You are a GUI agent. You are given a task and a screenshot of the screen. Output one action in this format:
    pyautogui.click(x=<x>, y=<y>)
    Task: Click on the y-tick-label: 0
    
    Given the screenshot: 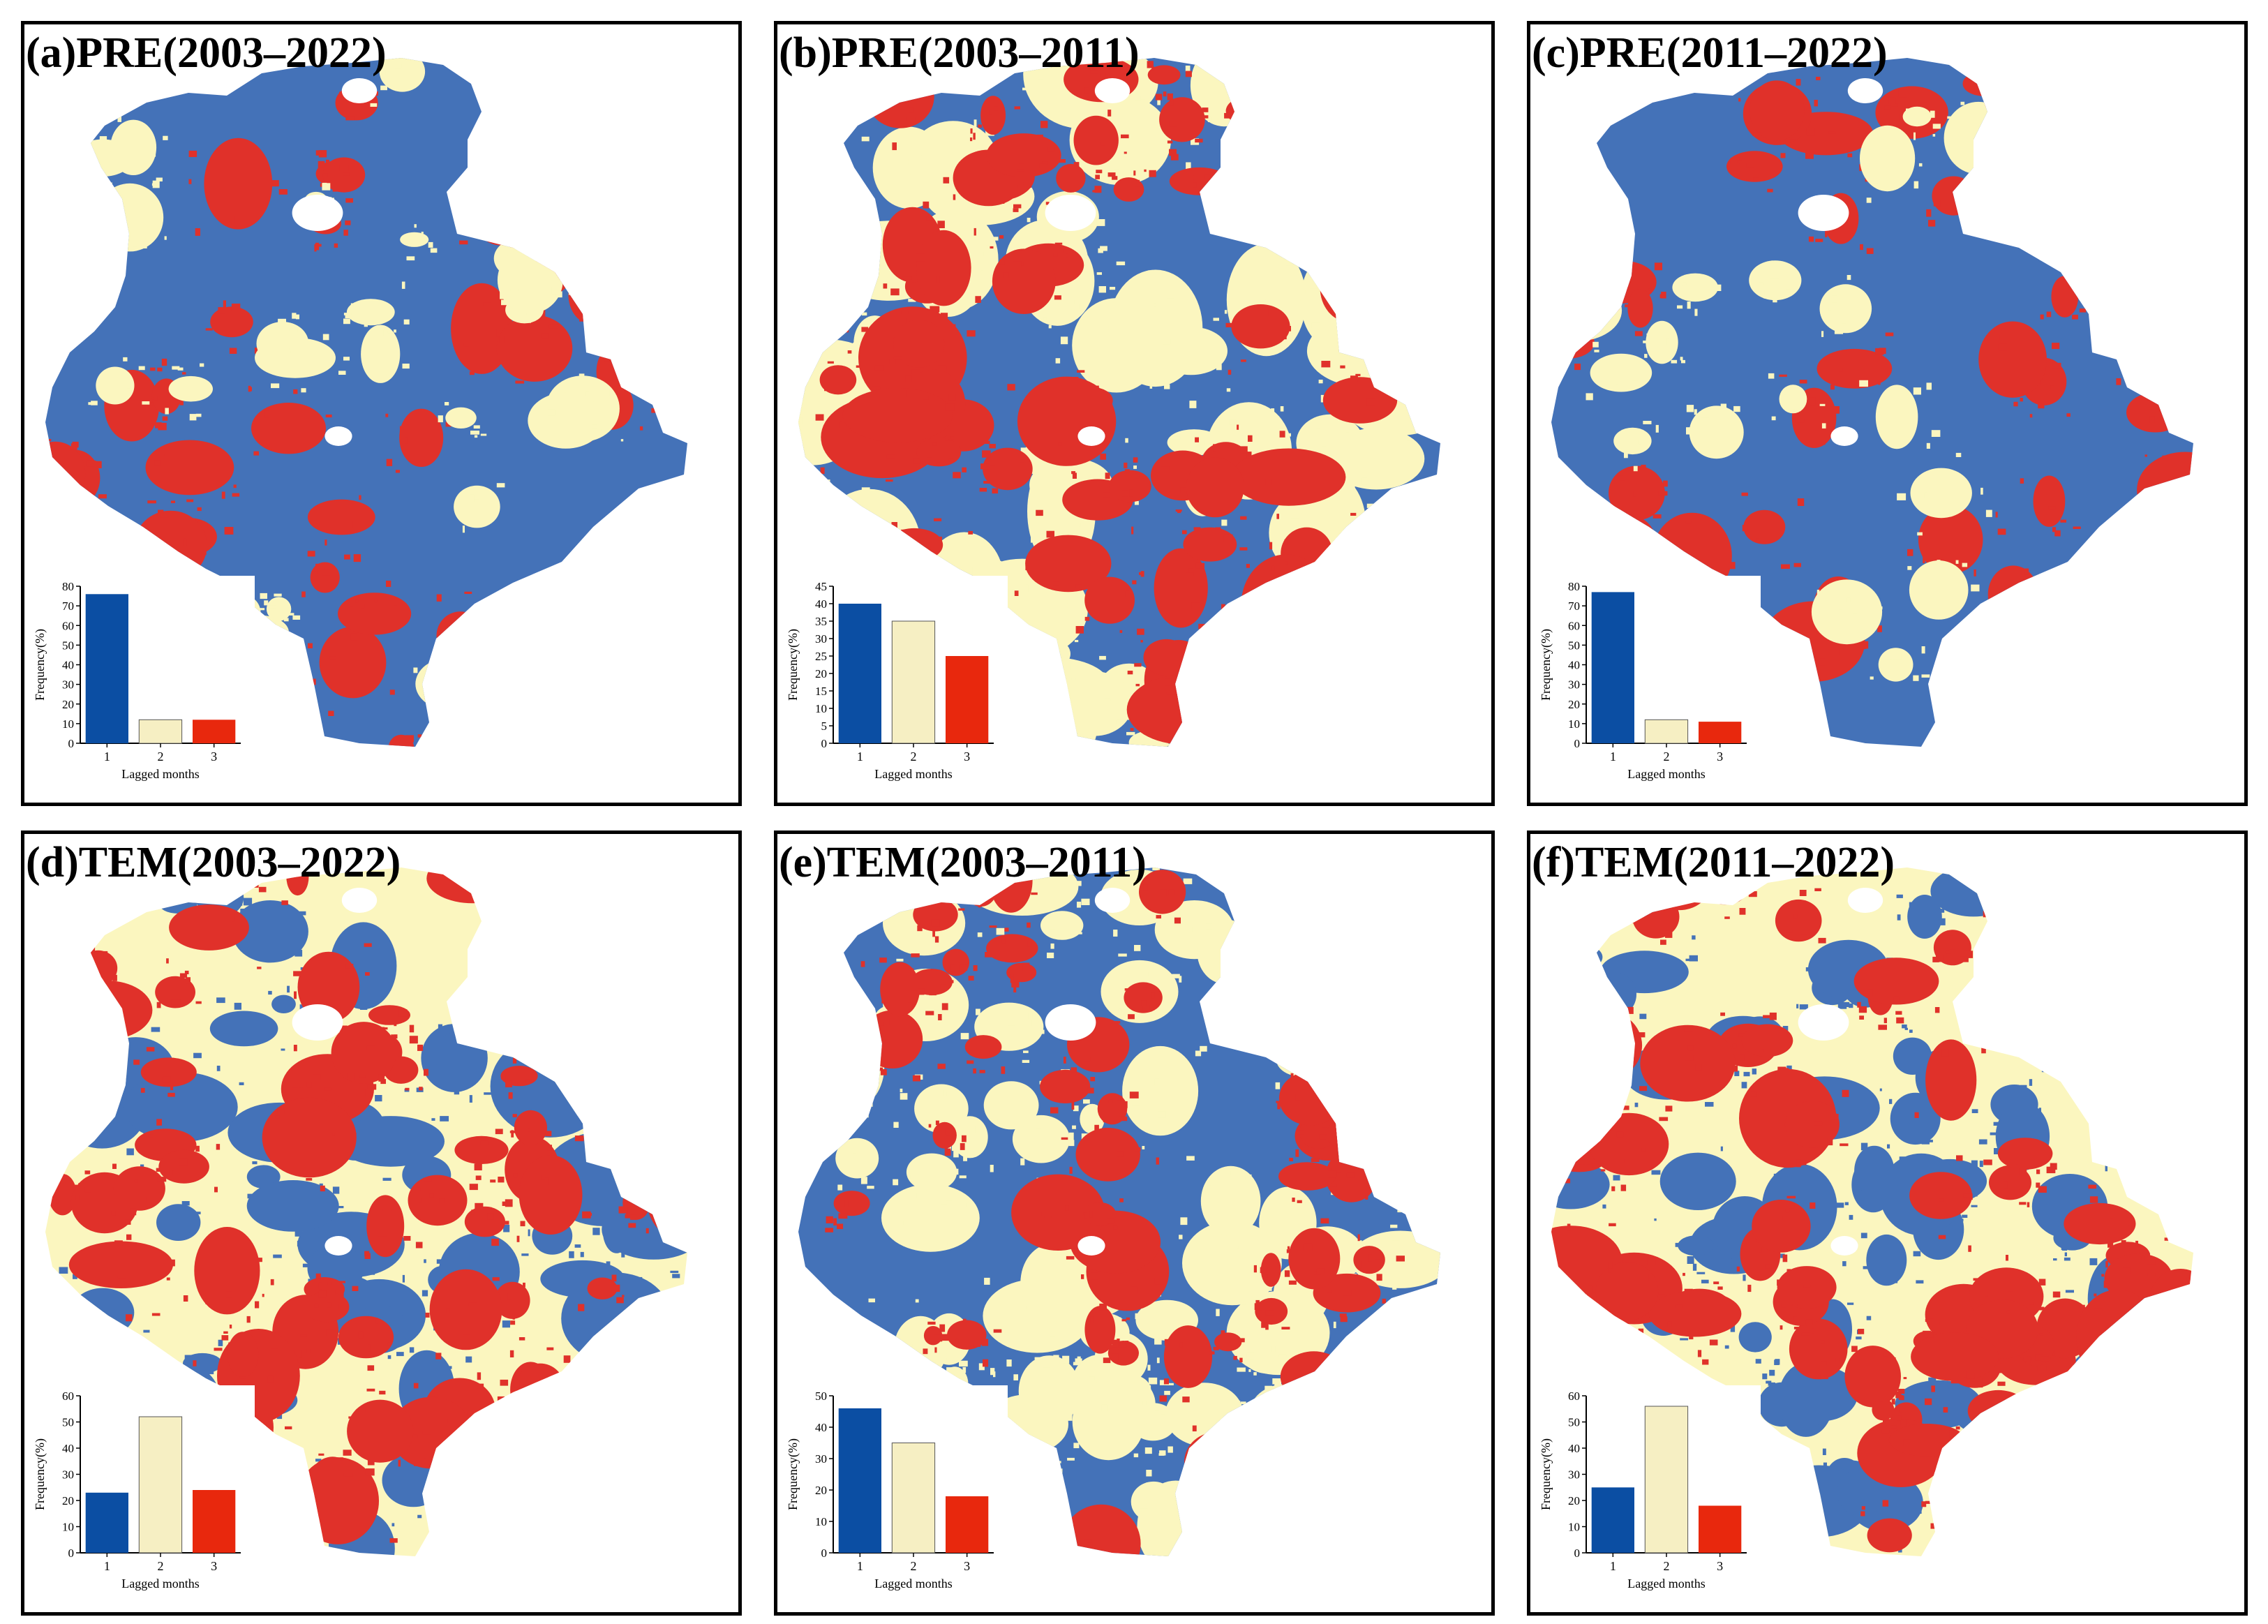 What is the action you would take?
    pyautogui.click(x=71, y=743)
    